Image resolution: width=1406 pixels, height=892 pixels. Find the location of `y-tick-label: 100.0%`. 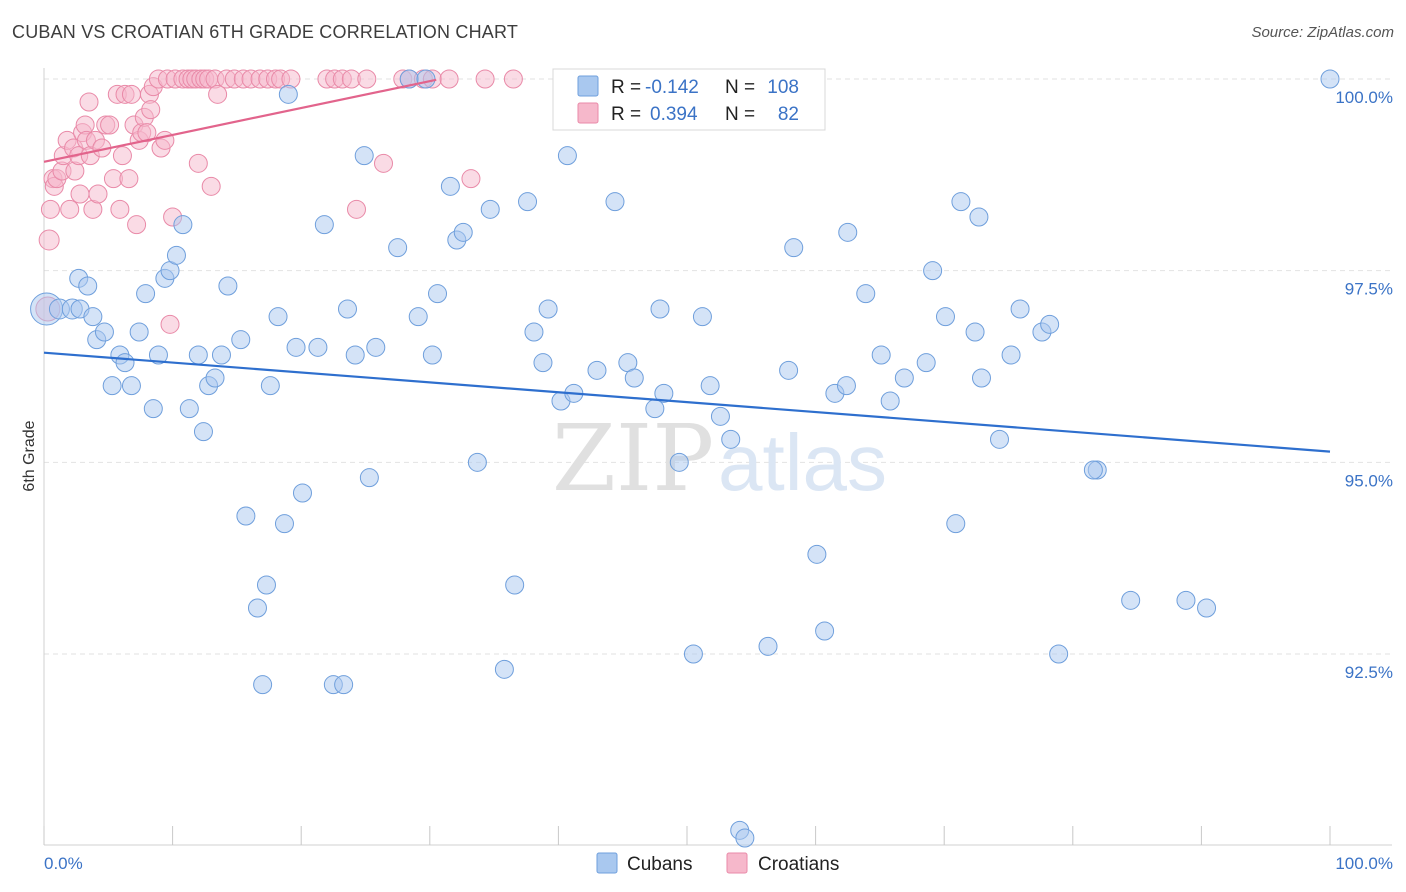

y-tick-label: 100.0% is located at coordinates (1364, 97).